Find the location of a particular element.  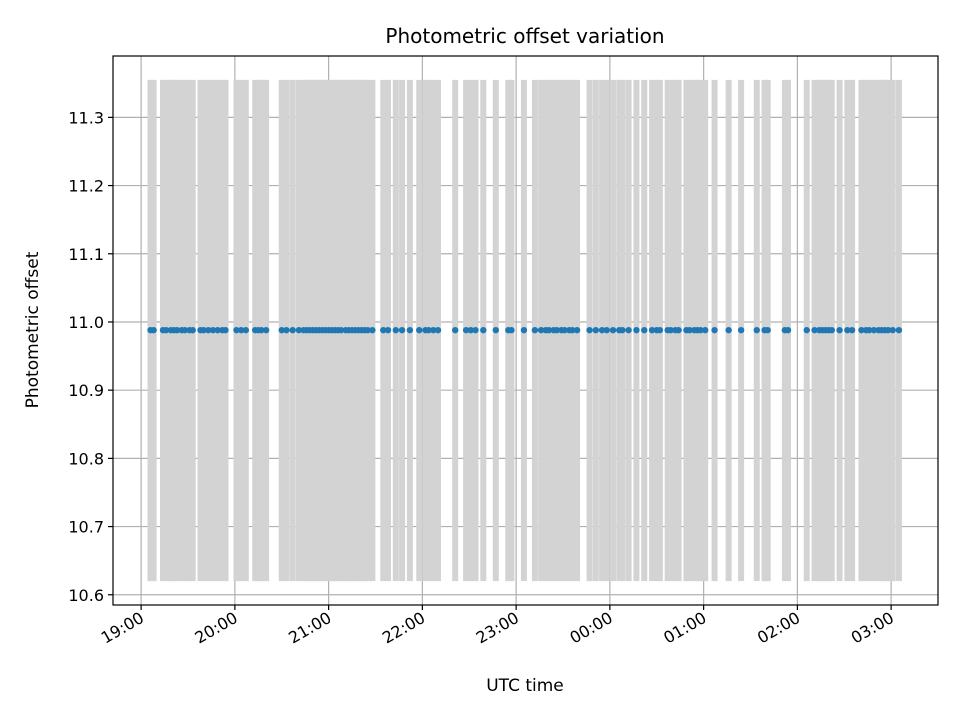

y-axis-label: Photometric offset is located at coordinates (33, 329).